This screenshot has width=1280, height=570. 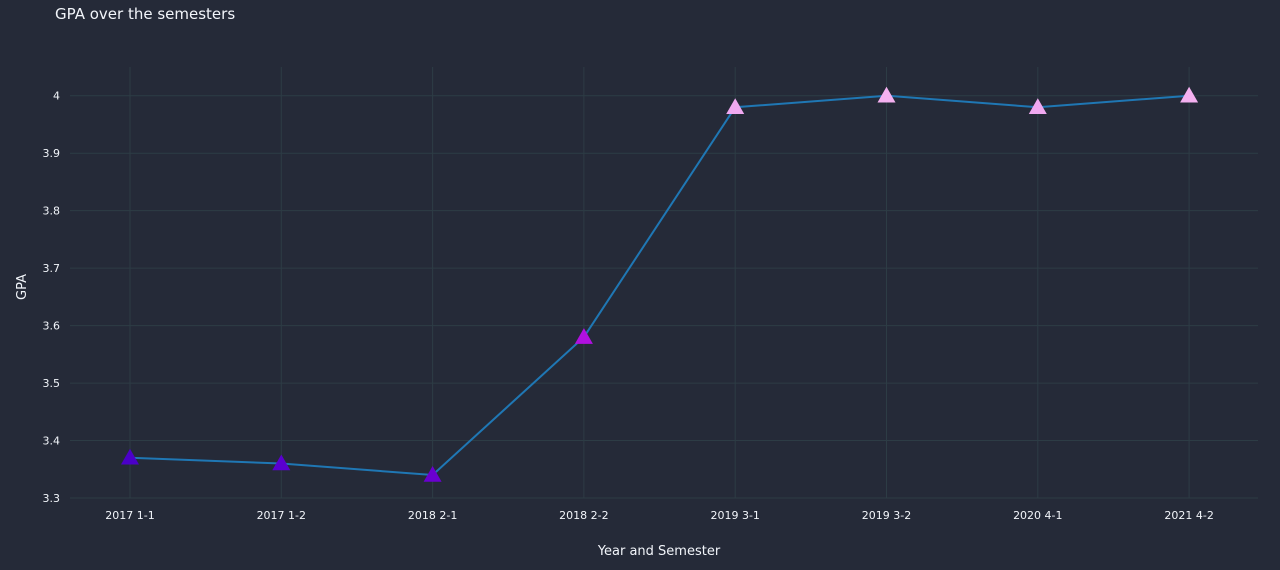 What do you see at coordinates (52, 297) in the screenshot?
I see `y-axis-ticks: 3.3 3.4 3.5 3.6 3.7 3.8 3.9 4` at bounding box center [52, 297].